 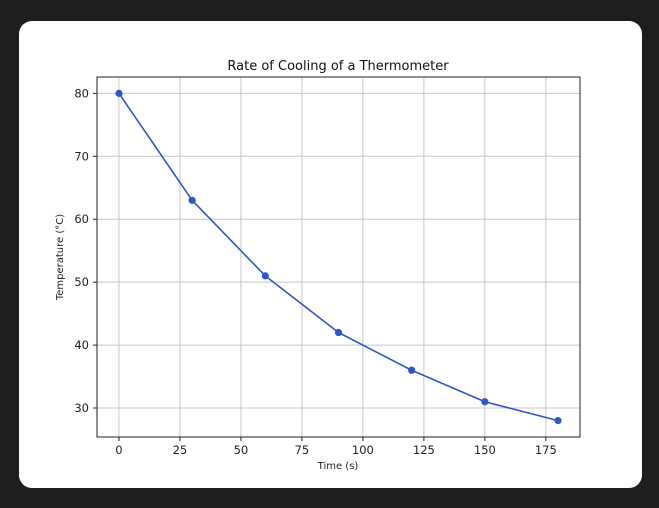 I want to click on y-tick-label: 50, so click(x=81, y=282).